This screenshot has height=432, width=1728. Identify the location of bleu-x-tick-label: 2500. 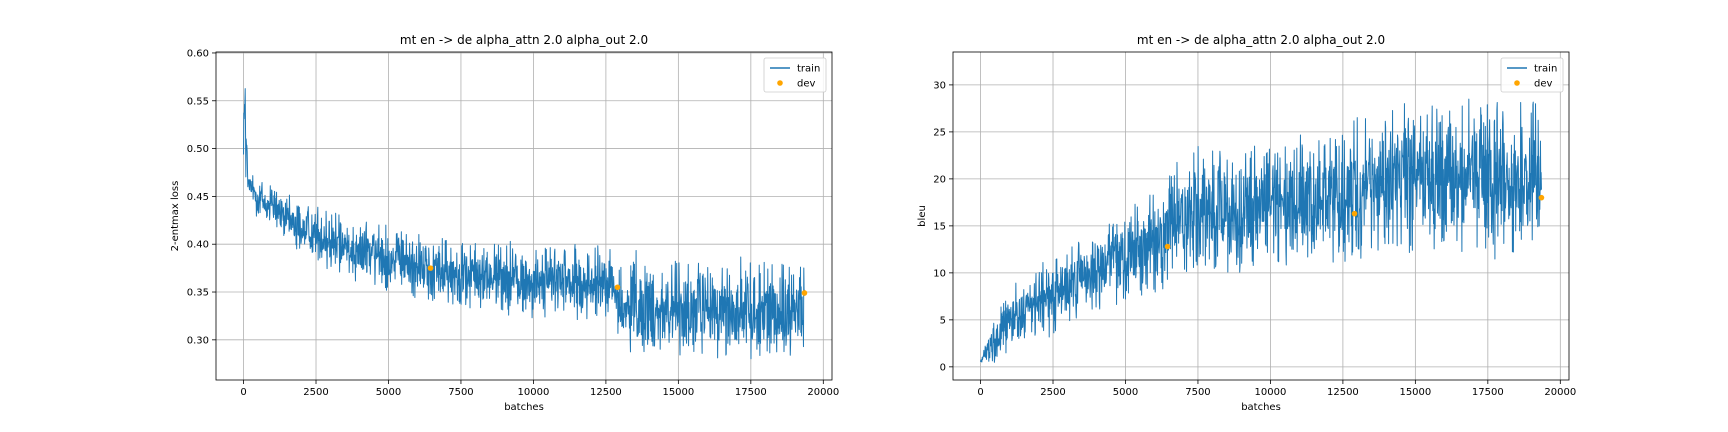
(1052, 392).